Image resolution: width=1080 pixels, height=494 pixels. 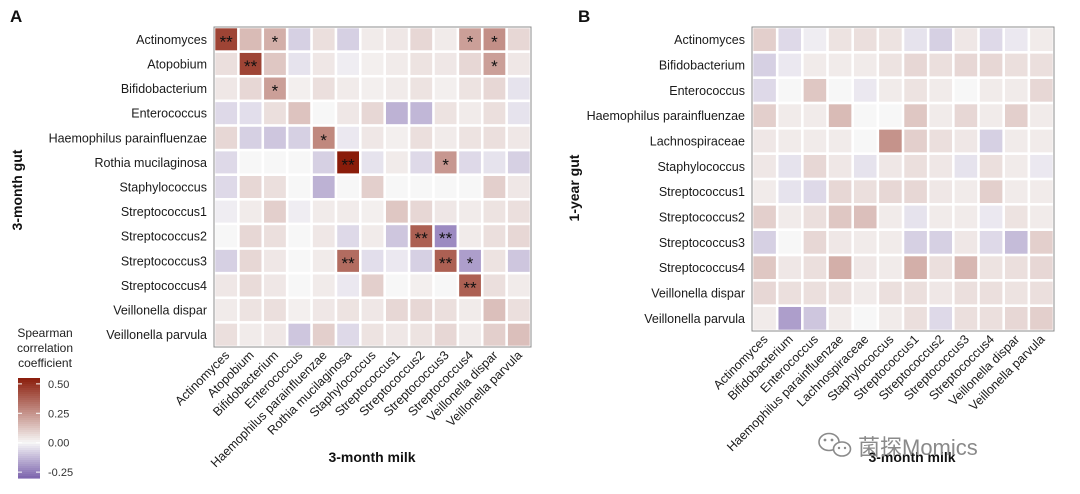 What do you see at coordinates (128, 138) in the screenshot?
I see `row-label-haemophilus-parainfluenzae: Haemophilus parainfluenzae` at bounding box center [128, 138].